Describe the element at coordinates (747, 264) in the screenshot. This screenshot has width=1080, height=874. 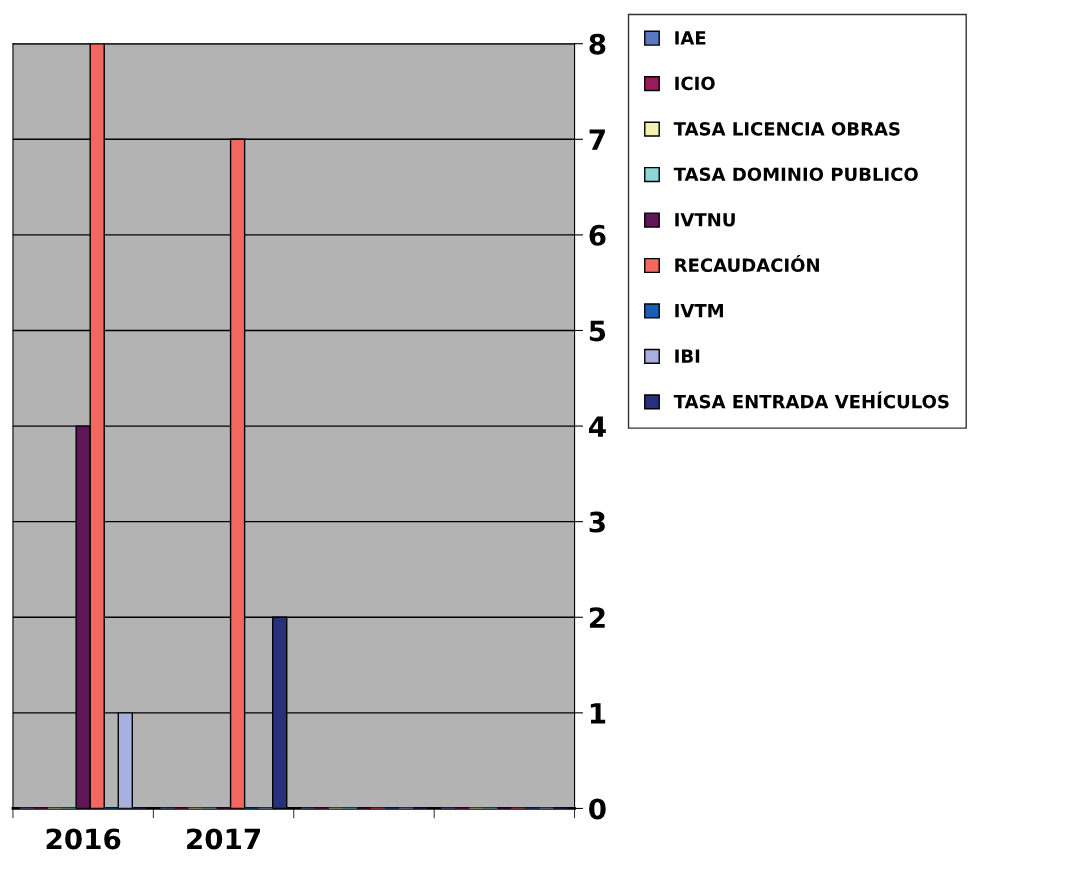
I see `legend-label: RECAUDACIÓN` at that location.